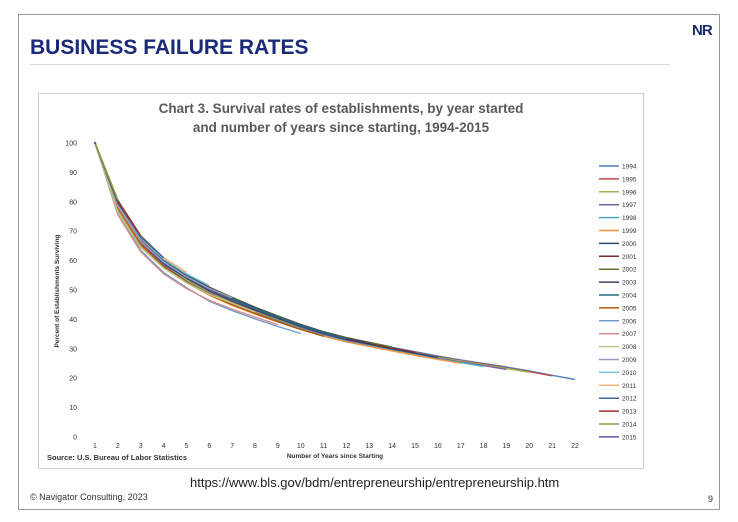 This screenshot has height=522, width=738. I want to click on legend-label-2005: 2005, so click(629, 308).